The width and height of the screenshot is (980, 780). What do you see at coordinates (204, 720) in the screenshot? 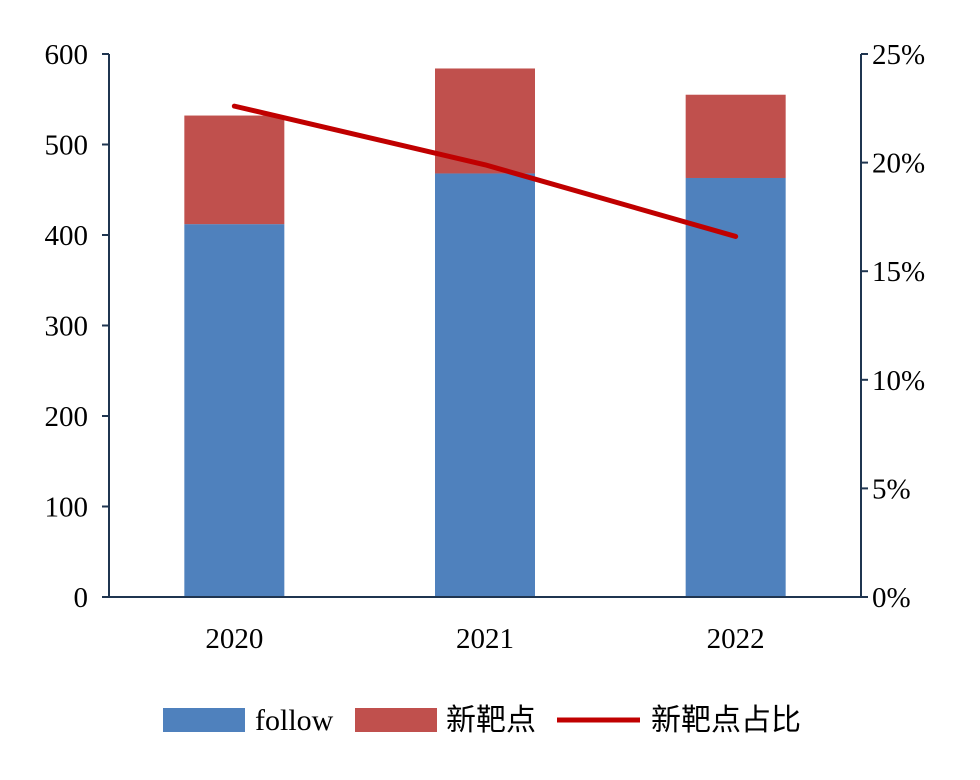
I see `legend-swatch-follow` at bounding box center [204, 720].